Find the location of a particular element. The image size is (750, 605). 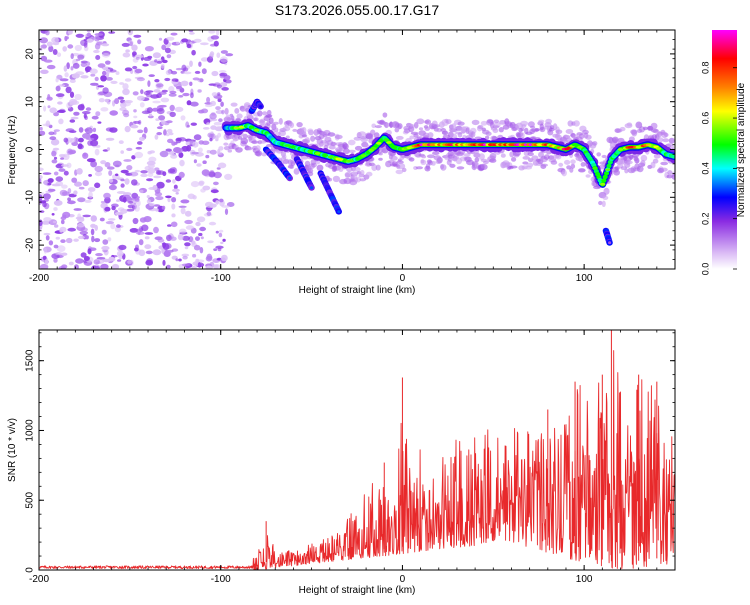

colorbar-gradient is located at coordinates (724, 149).